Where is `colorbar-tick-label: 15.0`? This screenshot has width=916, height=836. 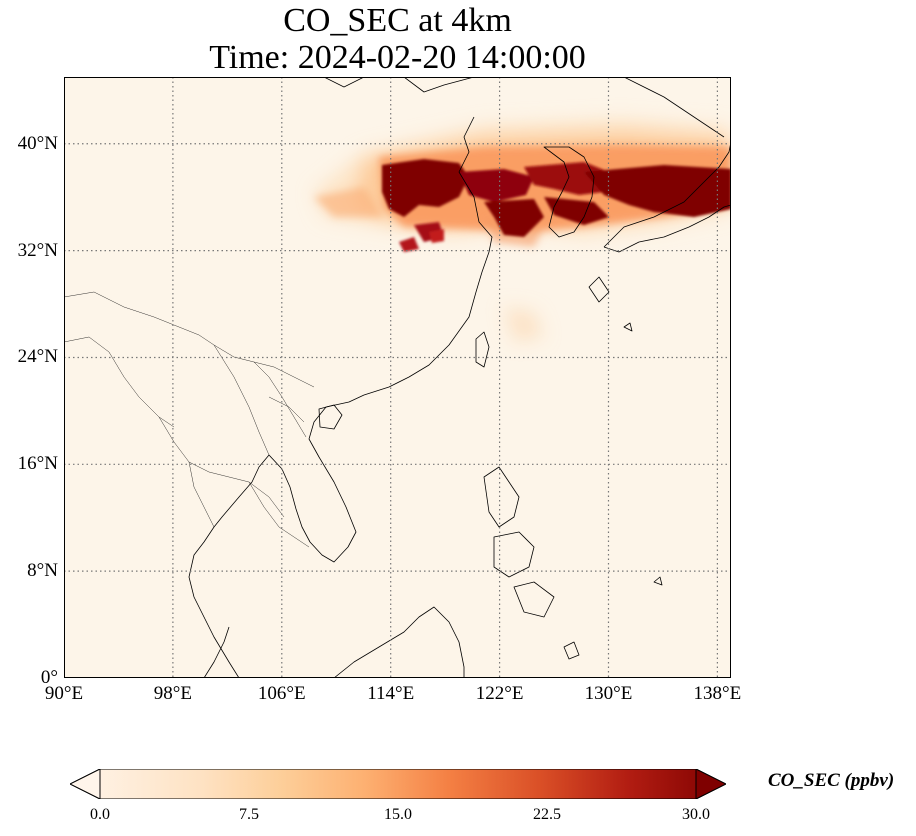
colorbar-tick-label: 15.0 is located at coordinates (398, 814).